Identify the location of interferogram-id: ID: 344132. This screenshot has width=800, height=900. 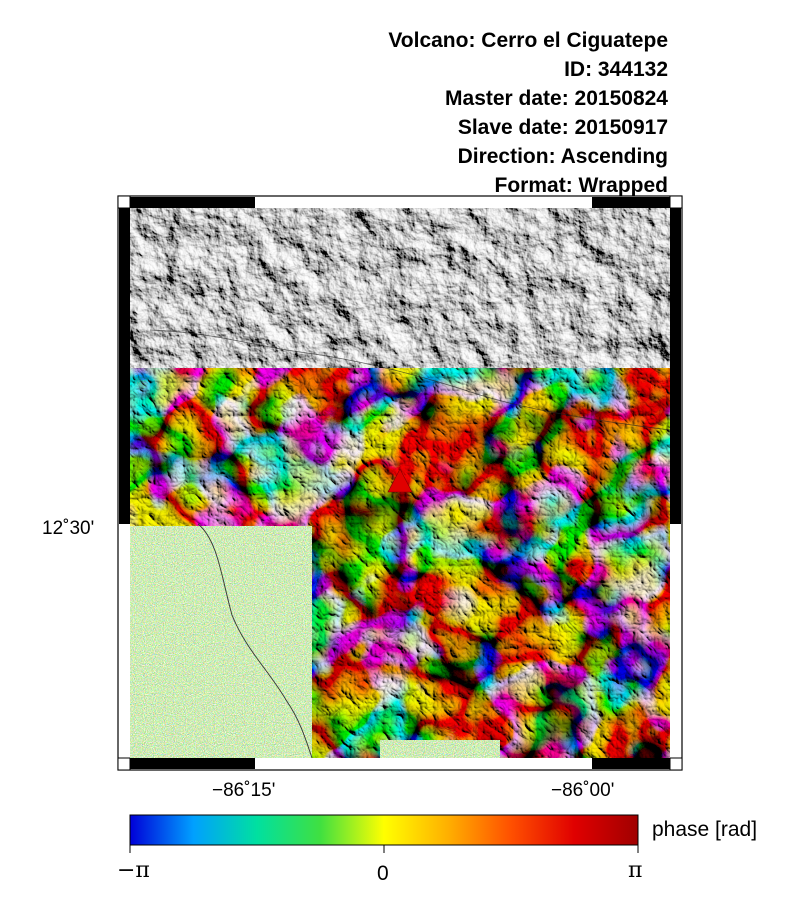
(616, 69).